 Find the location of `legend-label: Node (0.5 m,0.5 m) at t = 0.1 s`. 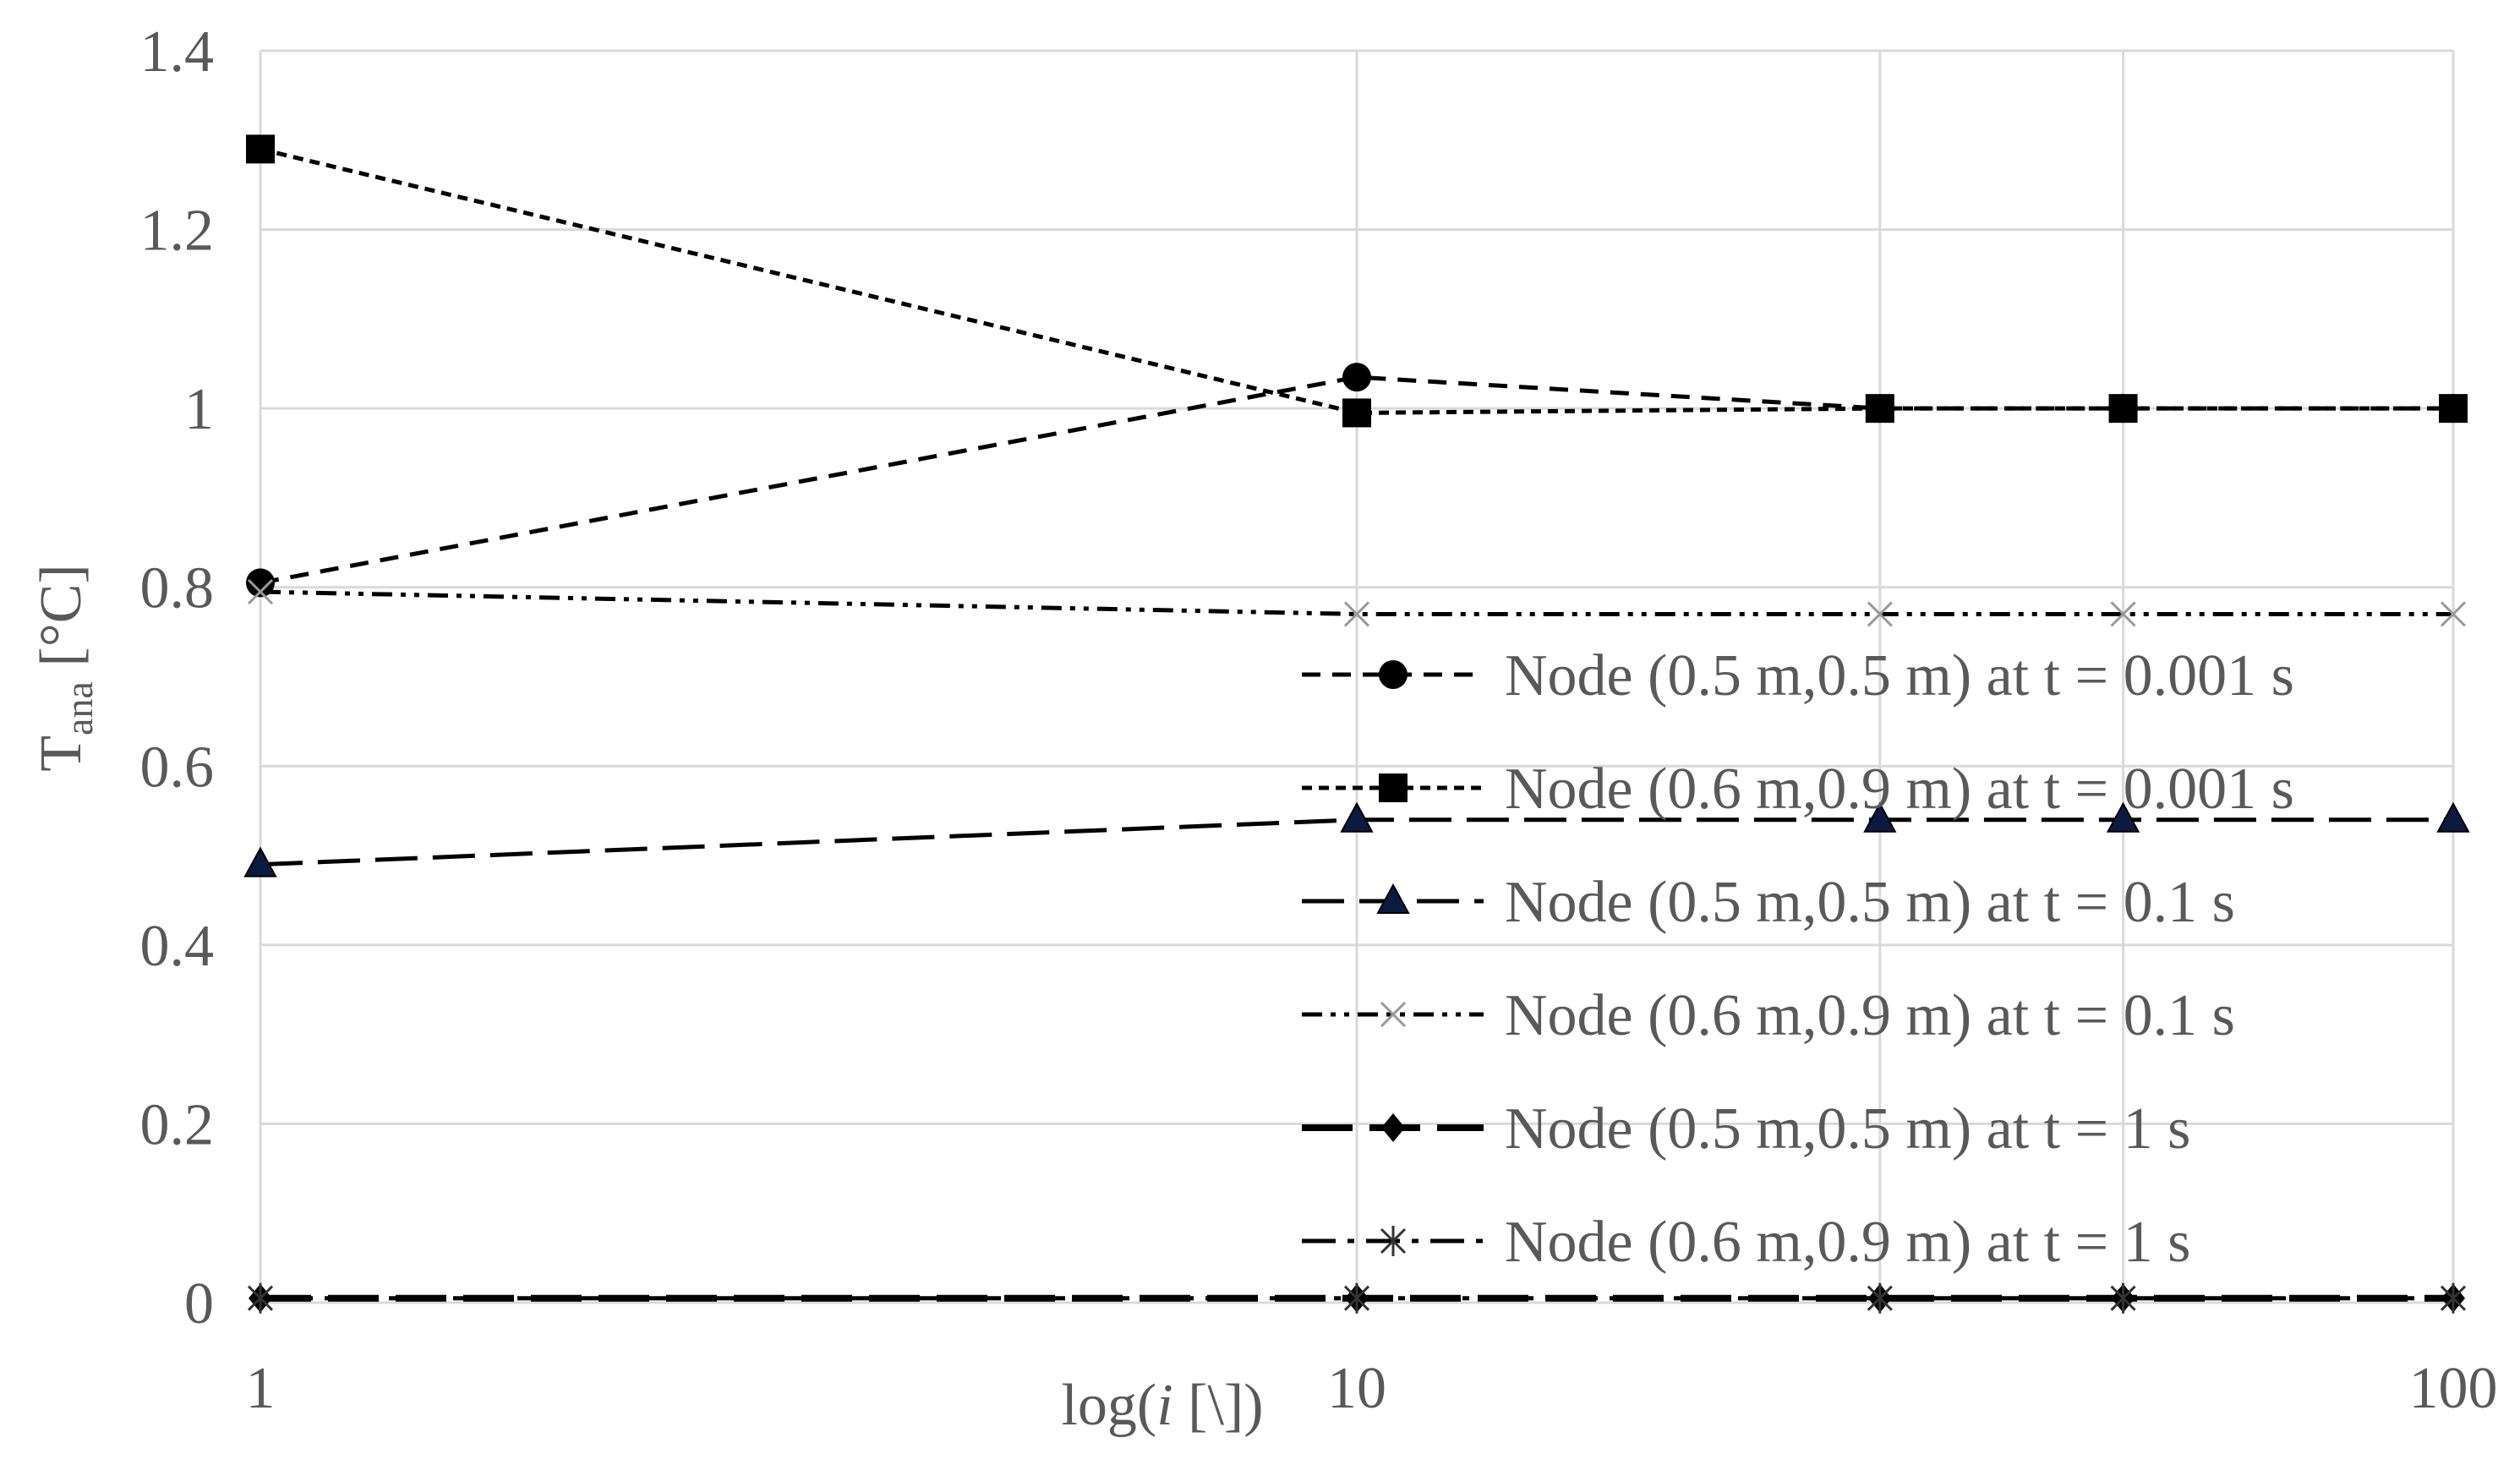

legend-label: Node (0.5 m,0.5 m) at t = 0.1 s is located at coordinates (1870, 902).